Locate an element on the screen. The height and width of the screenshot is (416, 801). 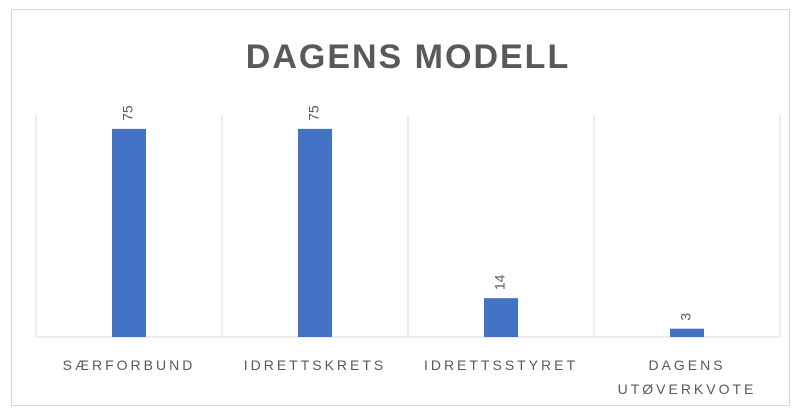
chart-title: DAGENS MODELL is located at coordinates (408, 57).